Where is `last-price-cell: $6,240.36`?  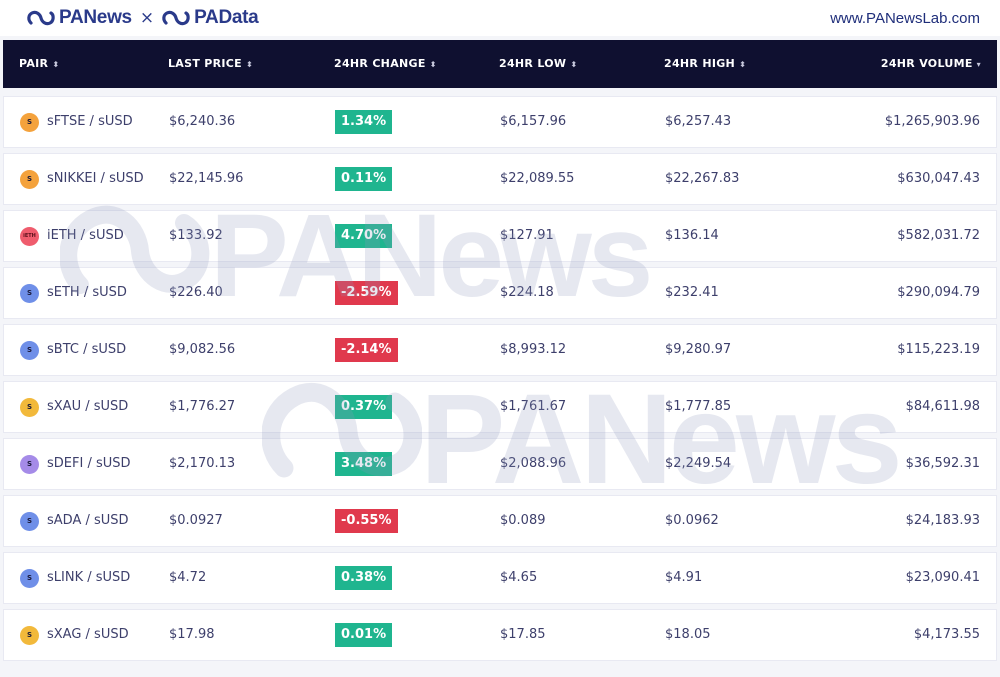 last-price-cell: $6,240.36 is located at coordinates (202, 121).